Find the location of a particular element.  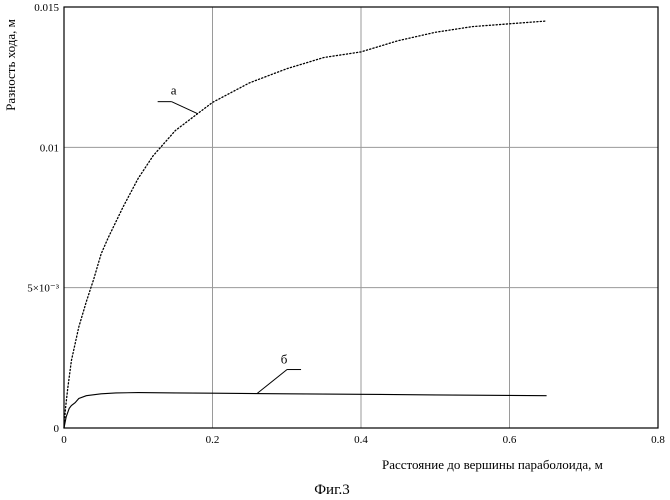

x-tick-label: 0.4 is located at coordinates (361, 440).